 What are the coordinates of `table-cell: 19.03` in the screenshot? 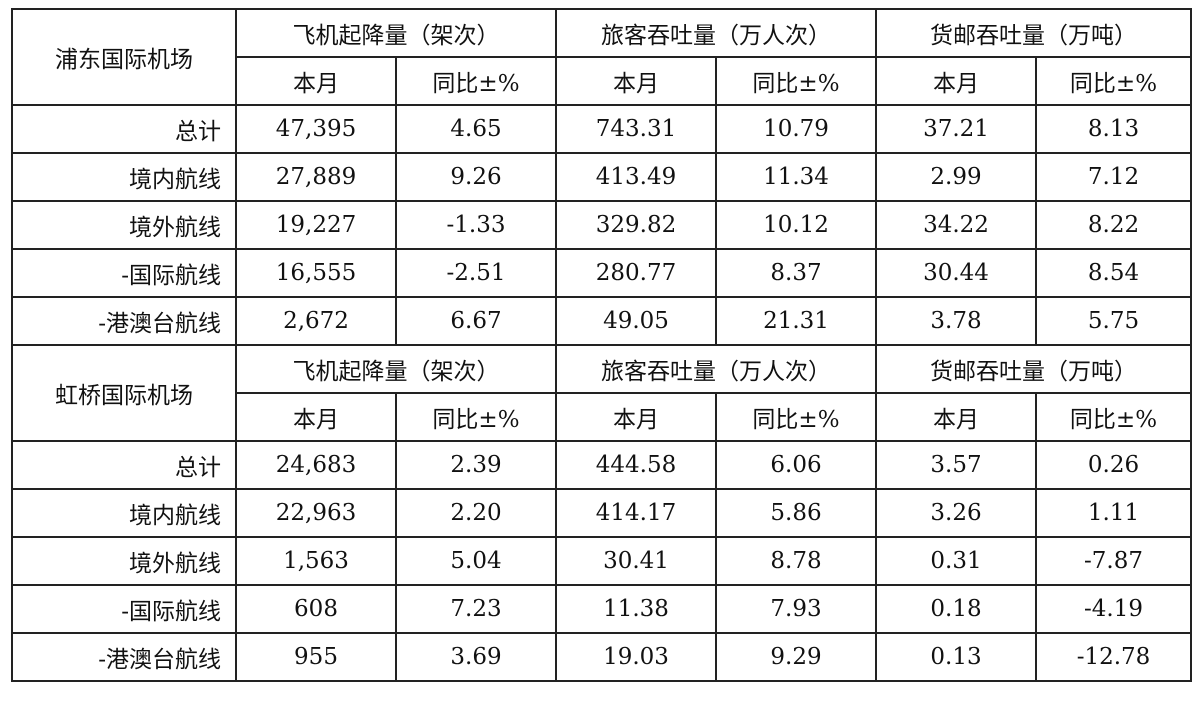 It's located at (636, 657).